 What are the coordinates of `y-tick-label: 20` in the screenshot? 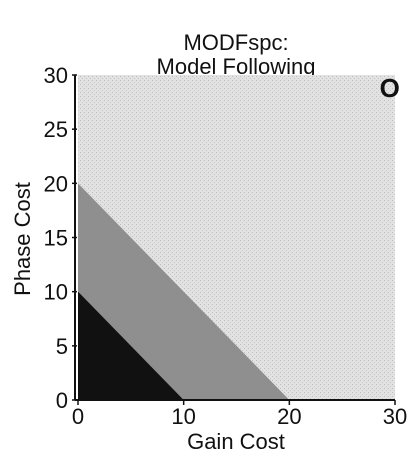 It's located at (56, 183).